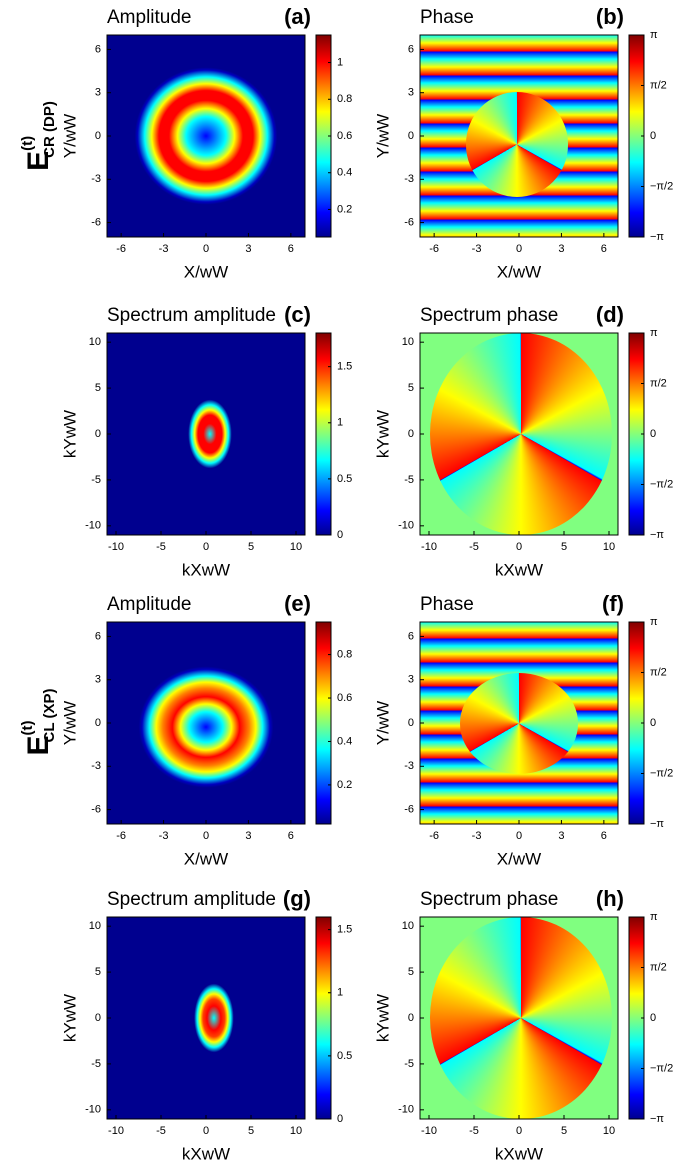 This screenshot has height=1160, width=698. I want to click on x-axis-label: kXwW, so click(519, 1152).